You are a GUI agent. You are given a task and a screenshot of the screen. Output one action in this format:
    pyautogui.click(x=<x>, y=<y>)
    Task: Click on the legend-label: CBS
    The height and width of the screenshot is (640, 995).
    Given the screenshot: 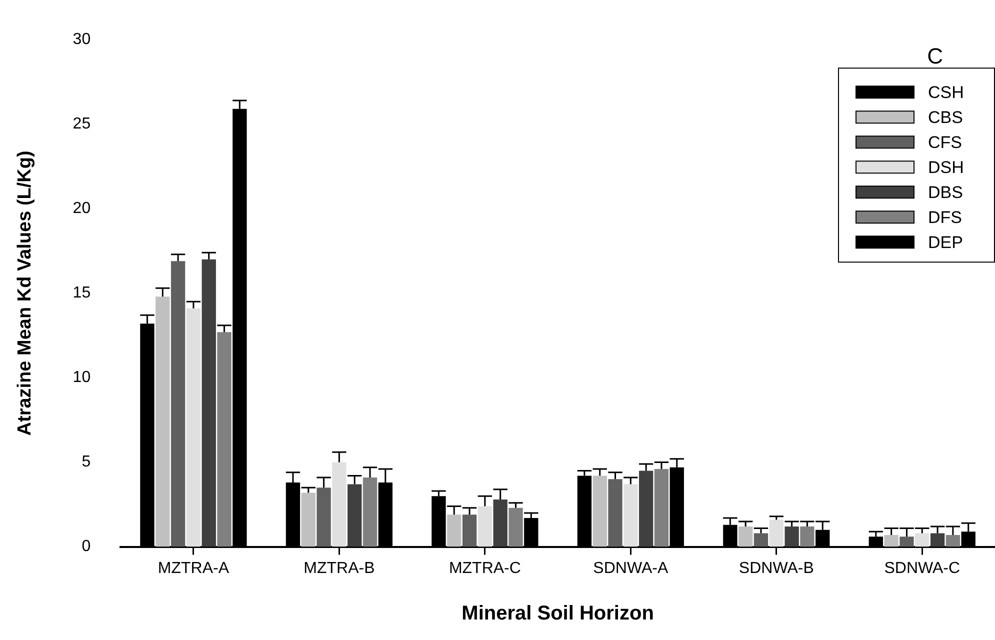 What is the action you would take?
    pyautogui.click(x=945, y=117)
    